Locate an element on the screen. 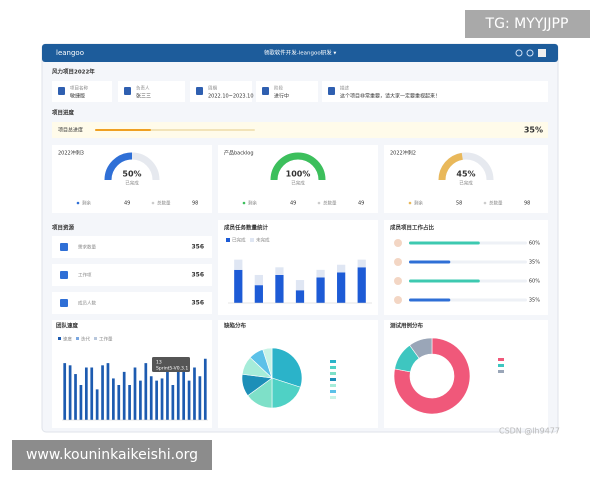 The image size is (600, 480). legend-label: 已完成 is located at coordinates (239, 240).